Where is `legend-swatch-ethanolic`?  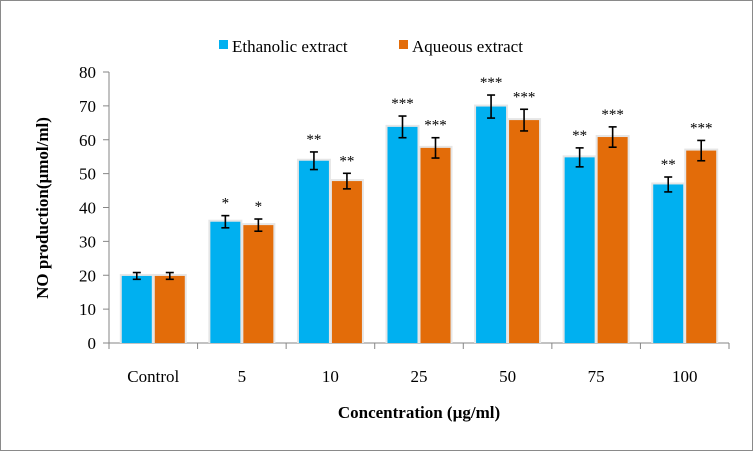
legend-swatch-ethanolic is located at coordinates (223, 44).